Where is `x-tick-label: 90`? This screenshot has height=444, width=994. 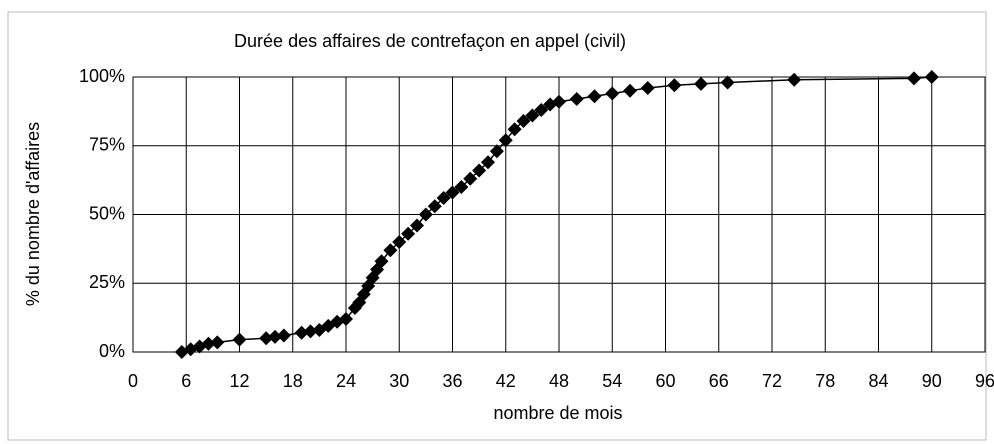 x-tick-label: 90 is located at coordinates (932, 381).